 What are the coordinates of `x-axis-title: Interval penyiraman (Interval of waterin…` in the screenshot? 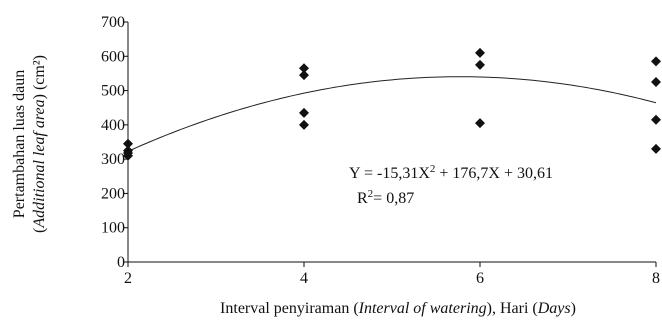 It's located at (398, 308).